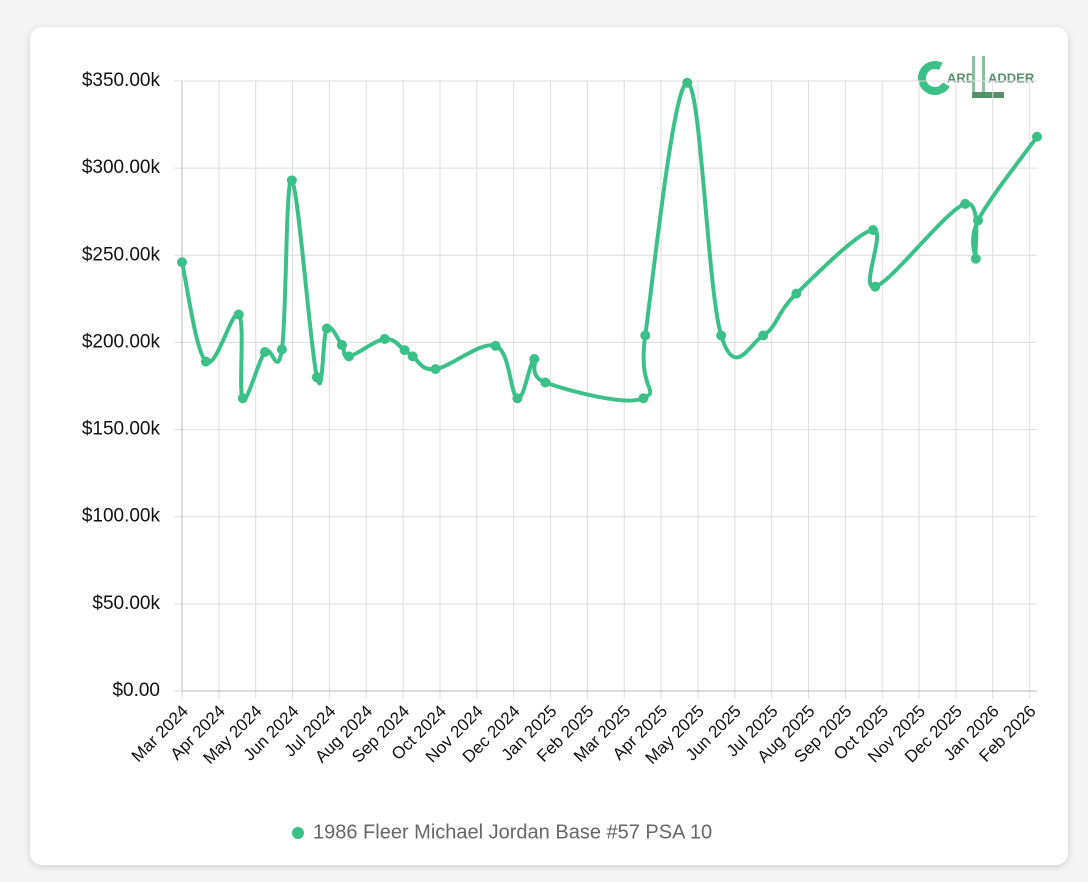 This screenshot has height=882, width=1088. What do you see at coordinates (935, 78) in the screenshot?
I see `logo-c` at bounding box center [935, 78].